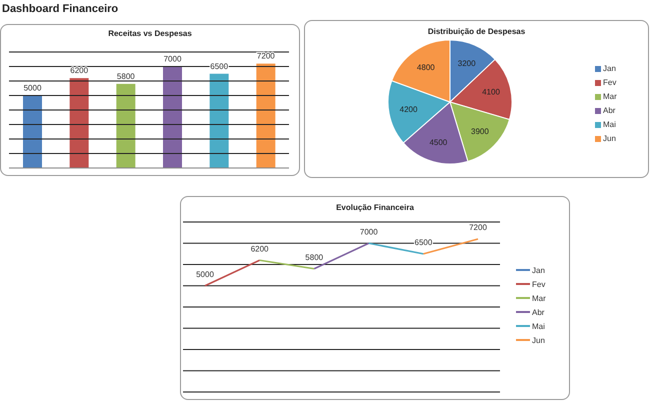 The width and height of the screenshot is (653, 405). I want to click on data-label: 4100, so click(491, 92).